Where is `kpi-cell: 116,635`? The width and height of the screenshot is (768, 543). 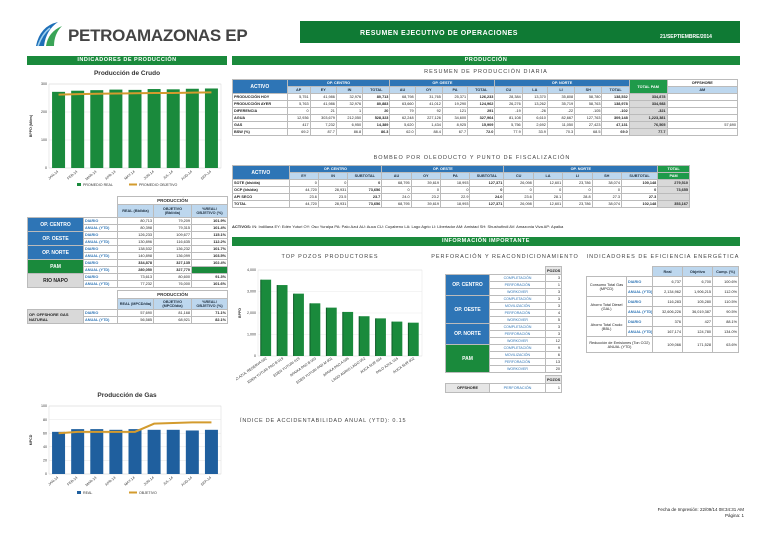
kpi-cell: 116,635 is located at coordinates (172, 242).